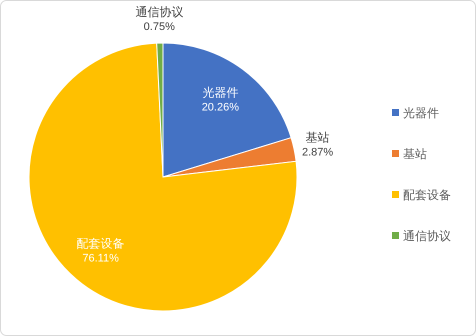 Image resolution: width=476 pixels, height=336 pixels. Describe the element at coordinates (159, 12) in the screenshot. I see `slice-label: 通信协议` at that location.